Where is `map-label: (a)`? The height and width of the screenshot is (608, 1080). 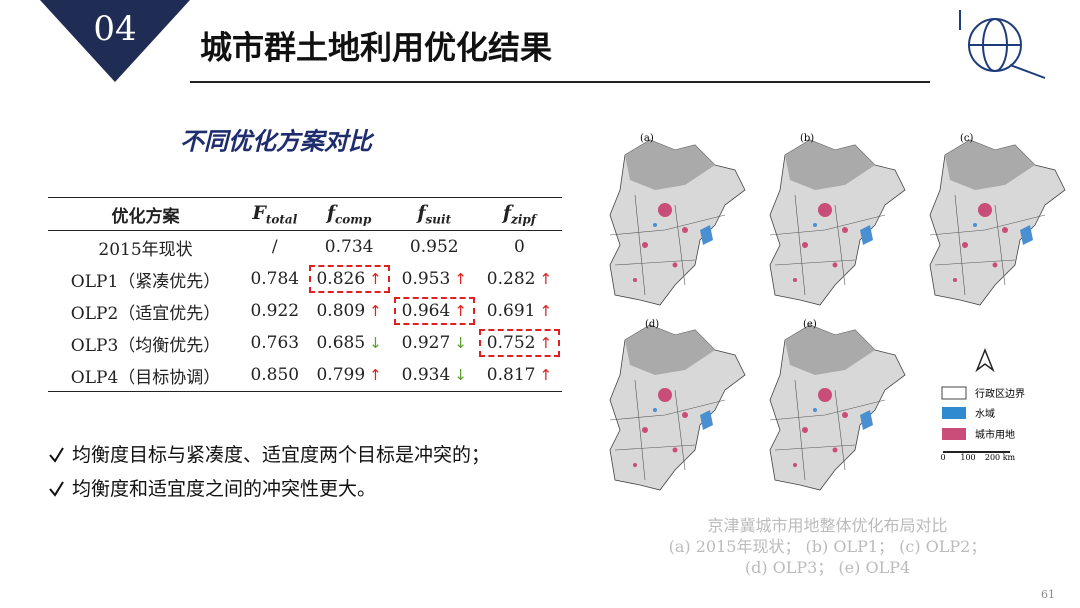
map-label: (a) is located at coordinates (647, 138).